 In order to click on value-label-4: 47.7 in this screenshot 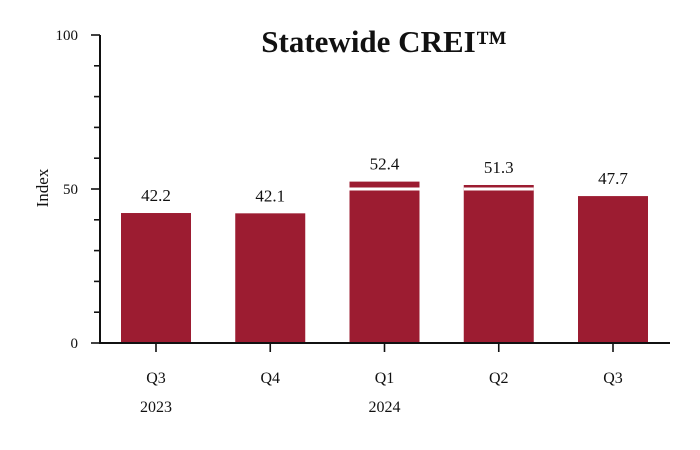, I will do `click(613, 178)`.